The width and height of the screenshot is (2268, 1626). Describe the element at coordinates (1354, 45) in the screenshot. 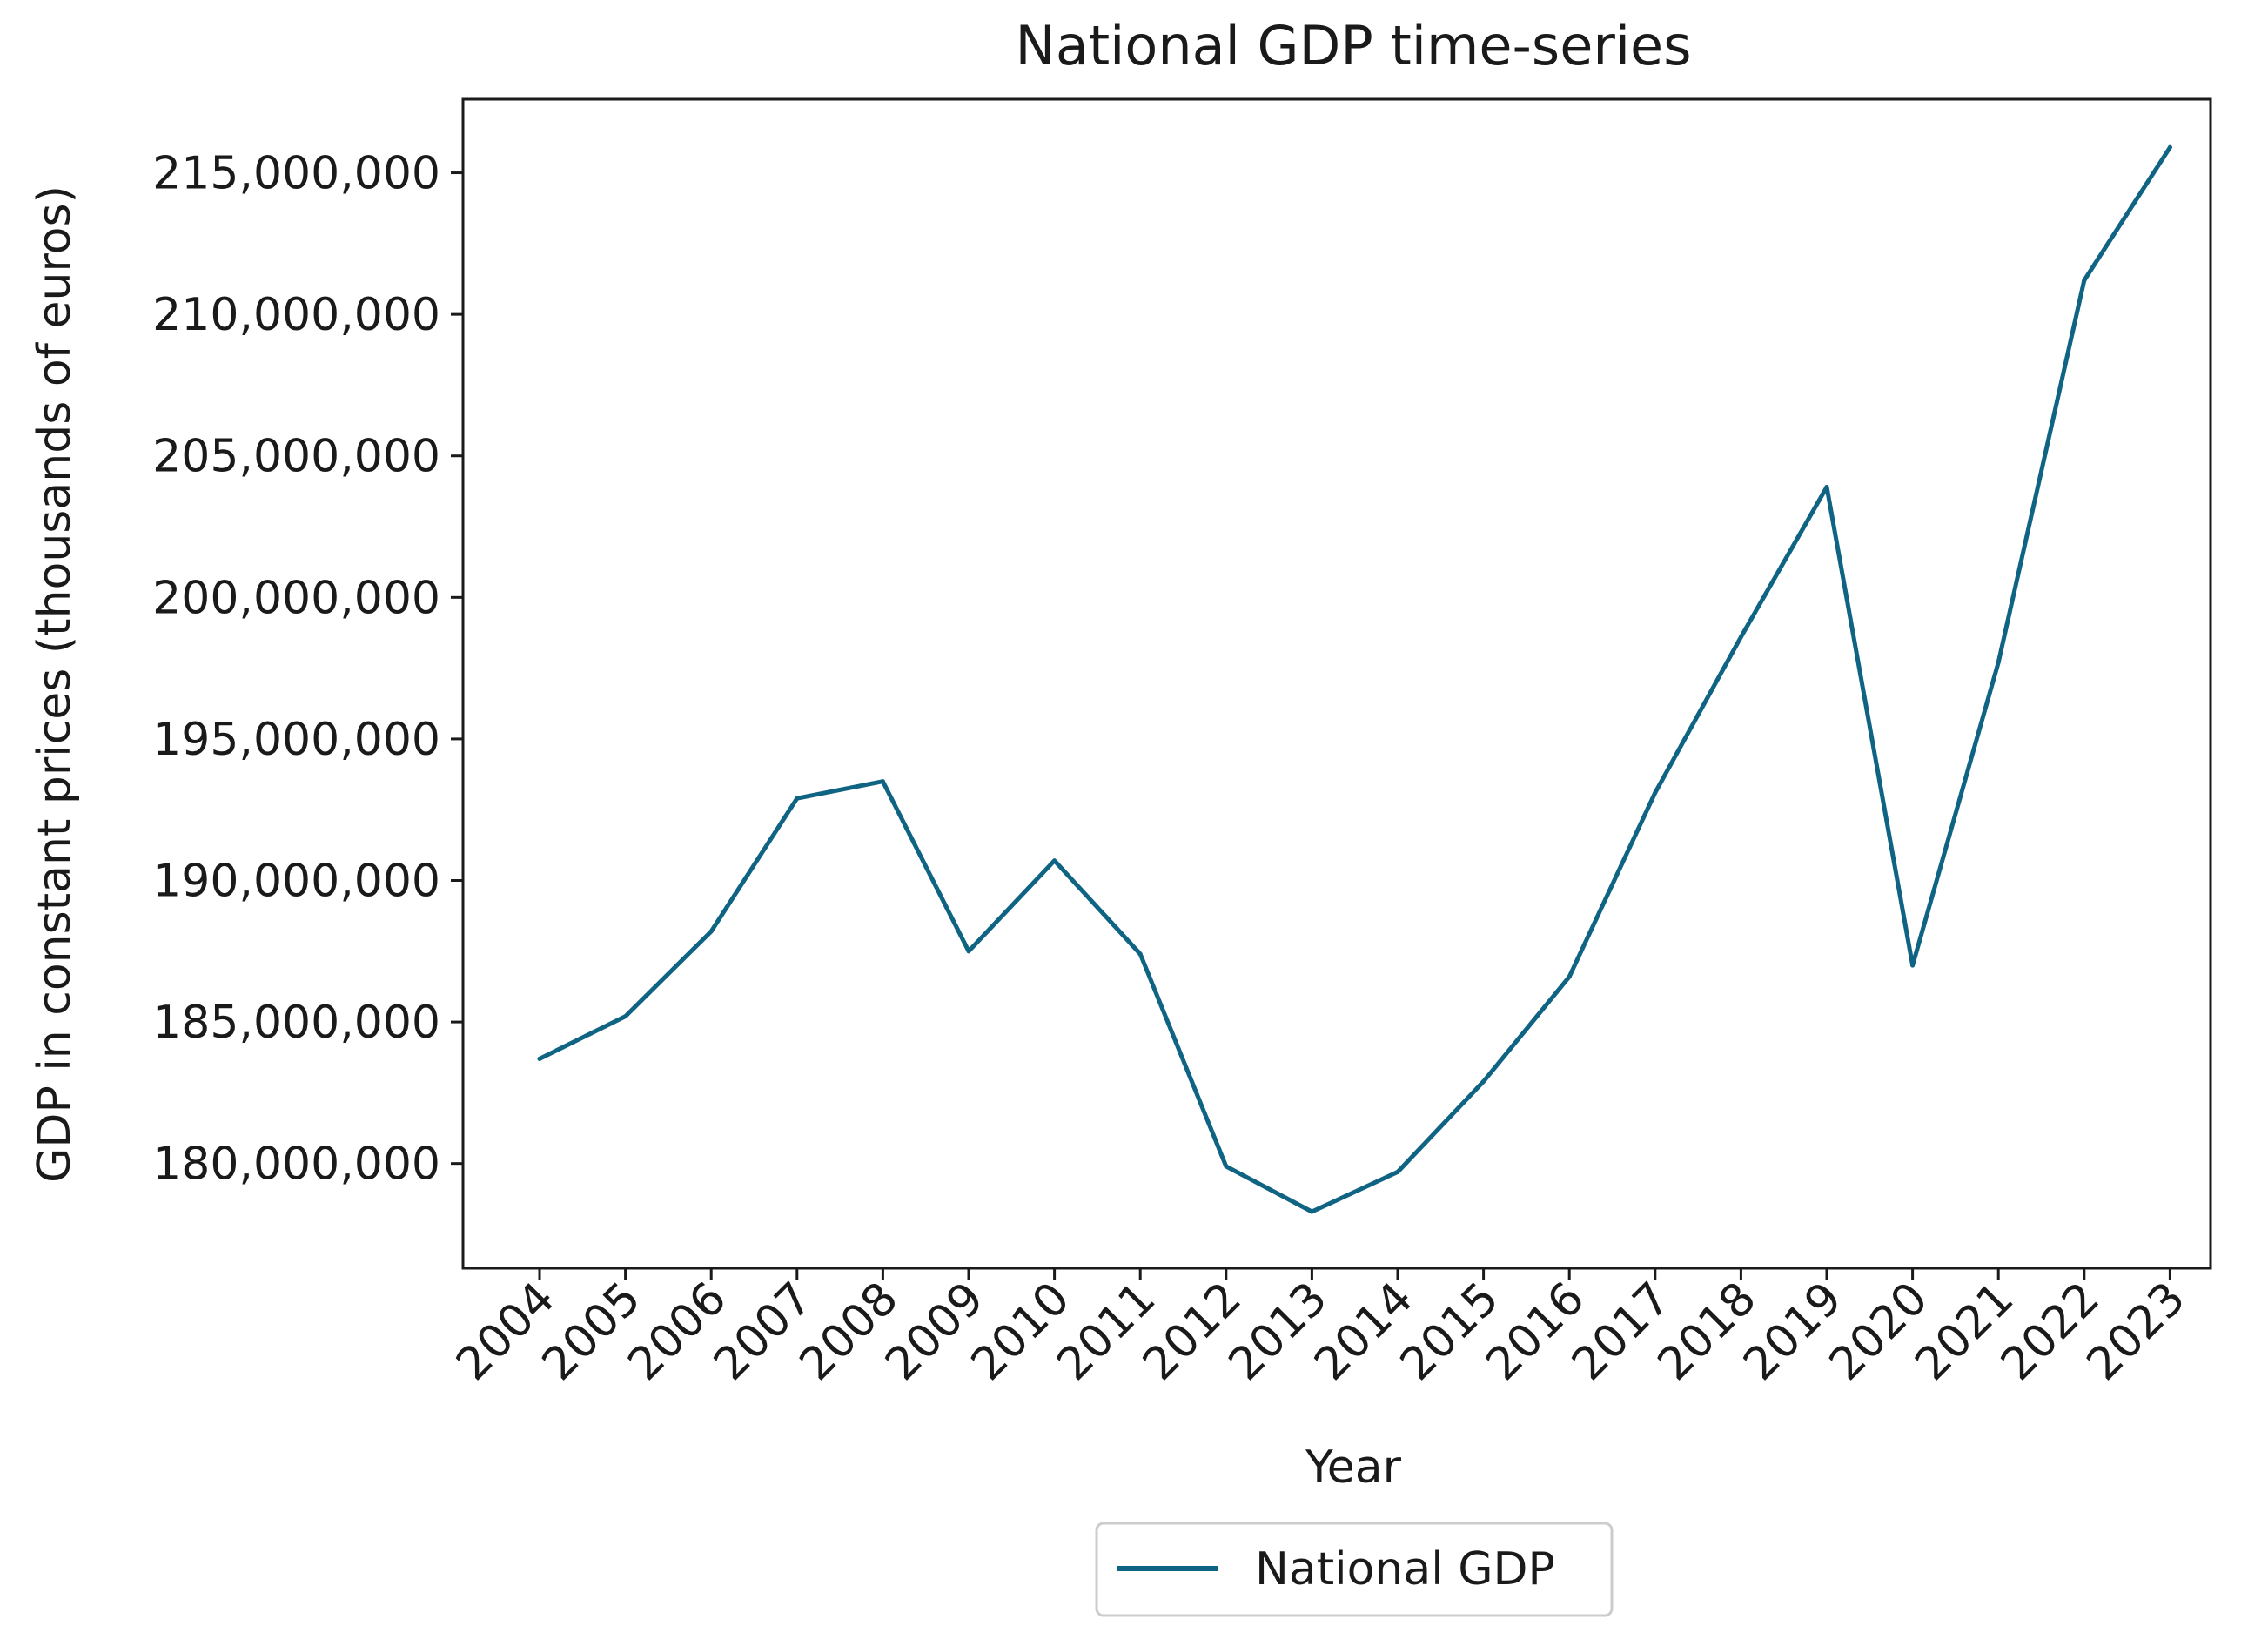

I see `chart-title: National GDP time-series` at that location.